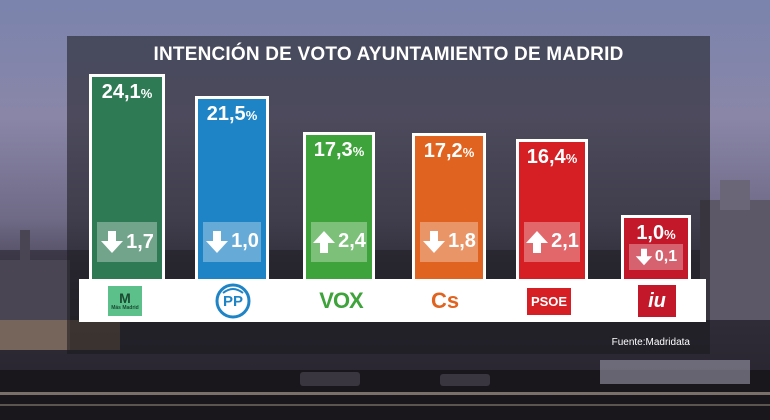 Image resolution: width=770 pixels, height=420 pixels. I want to click on iu-logo: iu, so click(657, 301).